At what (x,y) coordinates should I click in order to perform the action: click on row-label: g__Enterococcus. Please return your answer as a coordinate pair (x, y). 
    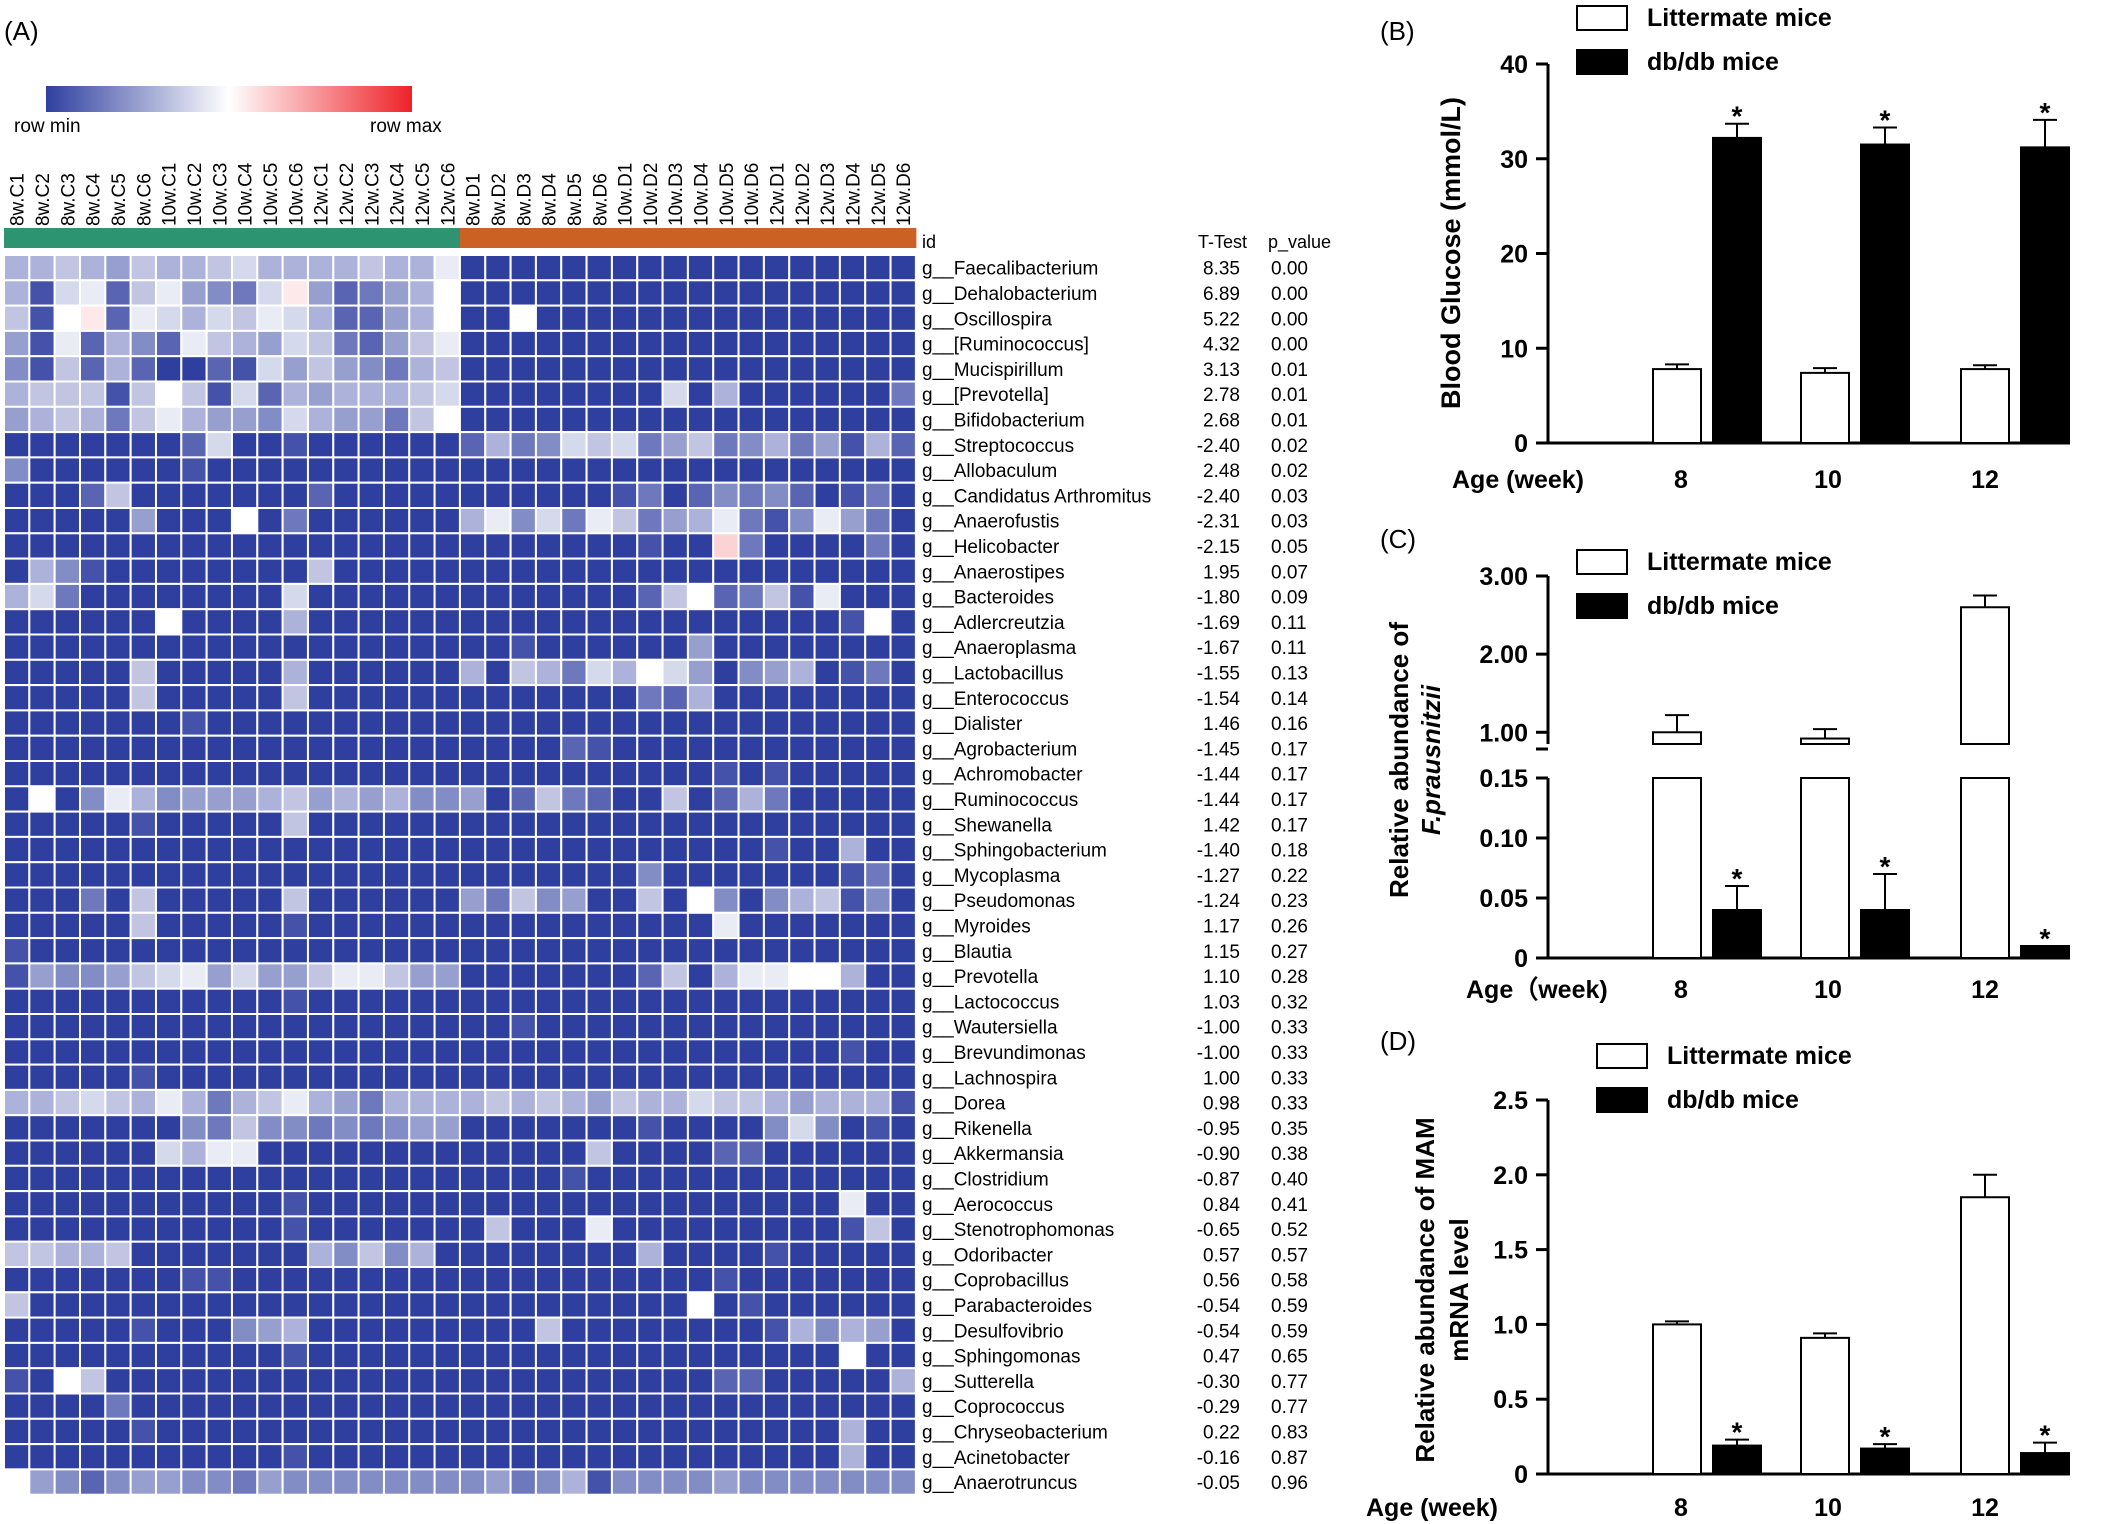
    Looking at the image, I should click on (995, 699).